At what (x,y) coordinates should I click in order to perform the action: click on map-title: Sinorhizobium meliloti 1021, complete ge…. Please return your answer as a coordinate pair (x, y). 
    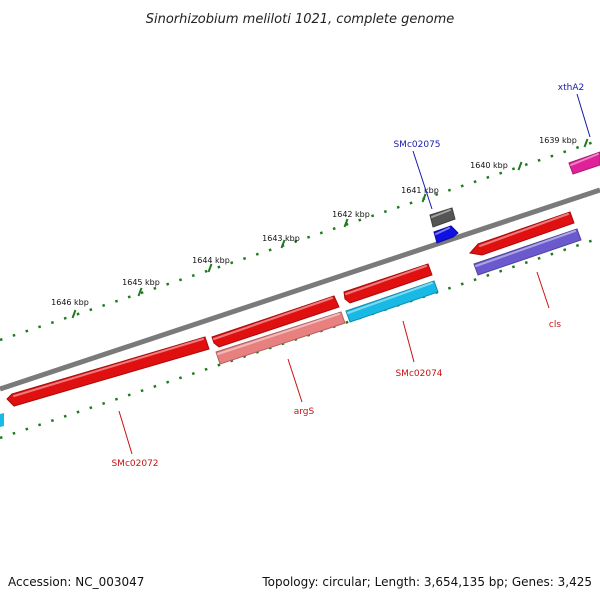
    Looking at the image, I should click on (300, 19).